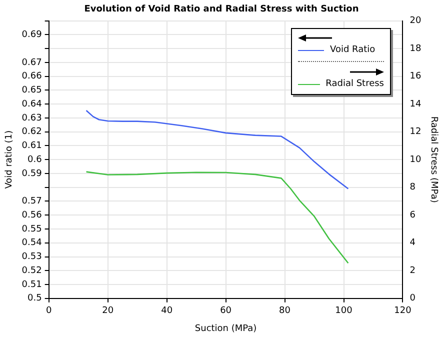 The height and width of the screenshot is (338, 447). What do you see at coordinates (221, 9) in the screenshot?
I see `chart-title: Evolution of Void Ratio and Radial Stress with Suction` at bounding box center [221, 9].